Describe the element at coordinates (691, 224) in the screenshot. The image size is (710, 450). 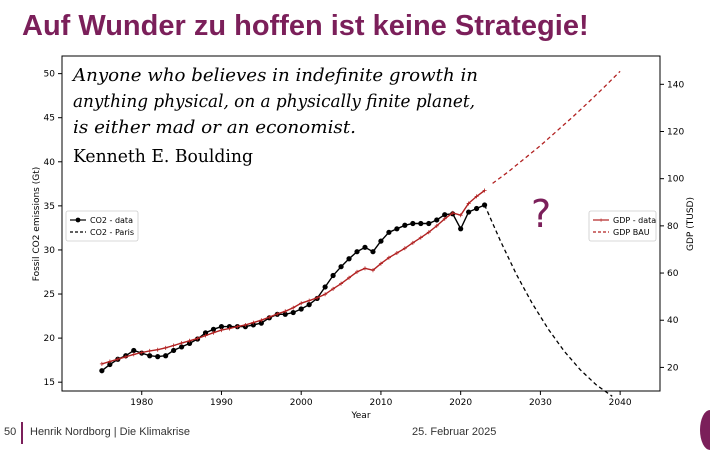
I see `y2-axis-label: GDP (TUSD)` at that location.